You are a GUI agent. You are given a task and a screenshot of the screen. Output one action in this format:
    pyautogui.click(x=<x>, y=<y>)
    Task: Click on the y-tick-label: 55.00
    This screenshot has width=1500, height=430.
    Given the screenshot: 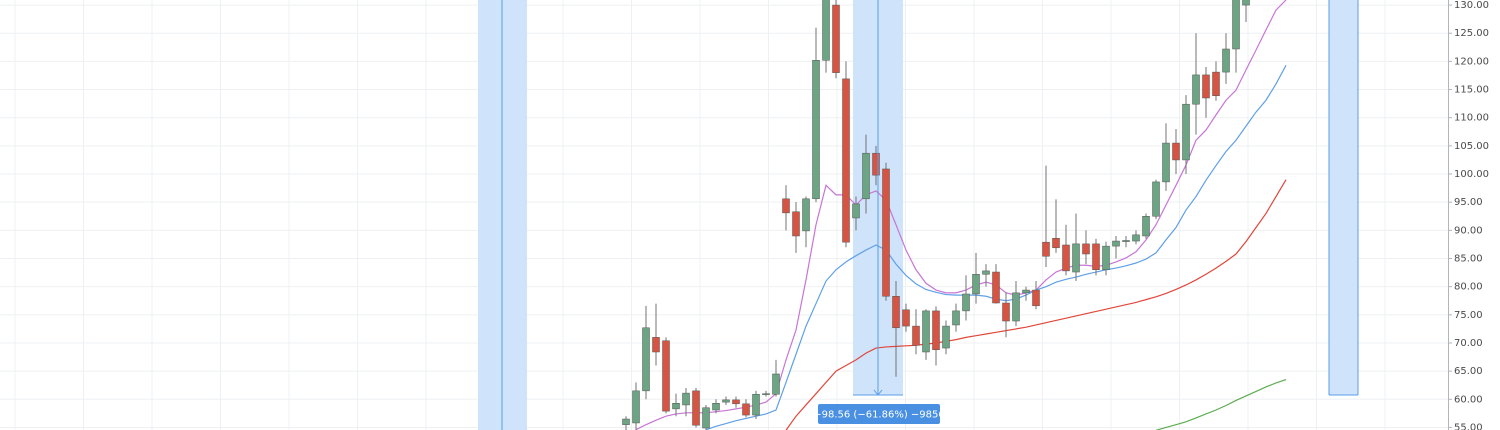 What is the action you would take?
    pyautogui.click(x=1468, y=426)
    